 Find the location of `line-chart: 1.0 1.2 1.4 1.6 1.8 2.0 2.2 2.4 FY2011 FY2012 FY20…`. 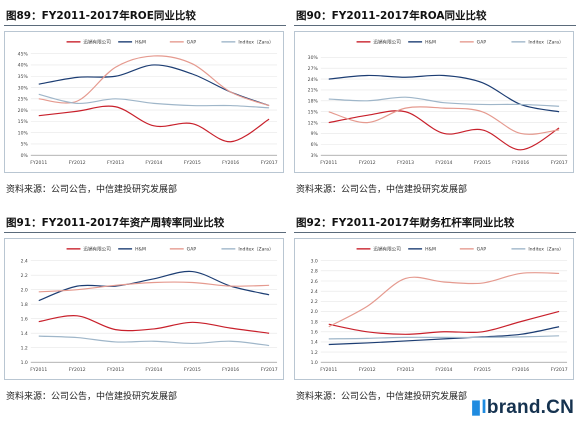

line-chart: 1.0 1.2 1.4 1.6 1.8 2.0 2.2 2.4 FY2011 FY2012 FY20… is located at coordinates (149, 309).